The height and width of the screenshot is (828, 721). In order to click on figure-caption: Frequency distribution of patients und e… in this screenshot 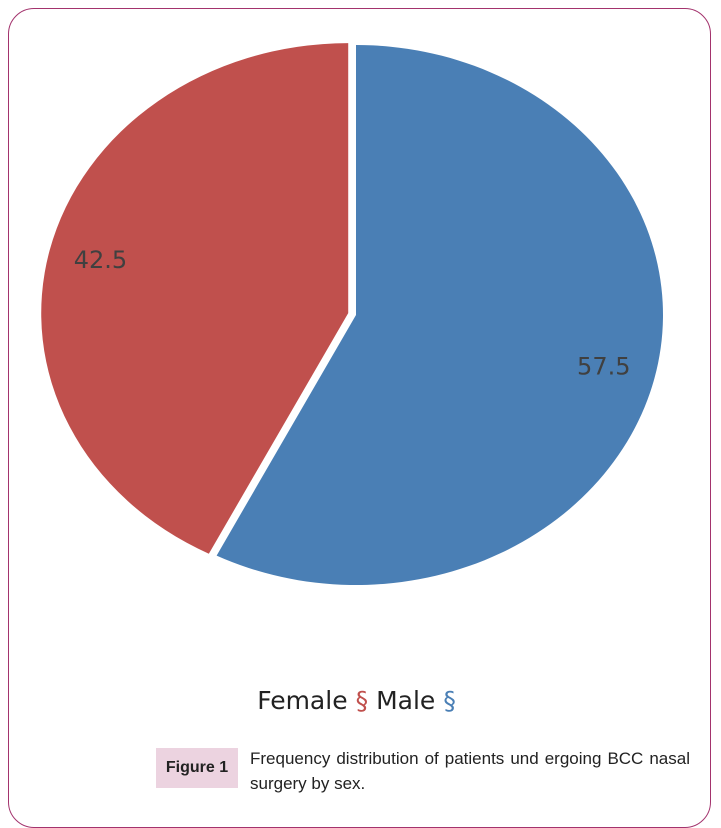, I will do `click(470, 771)`.